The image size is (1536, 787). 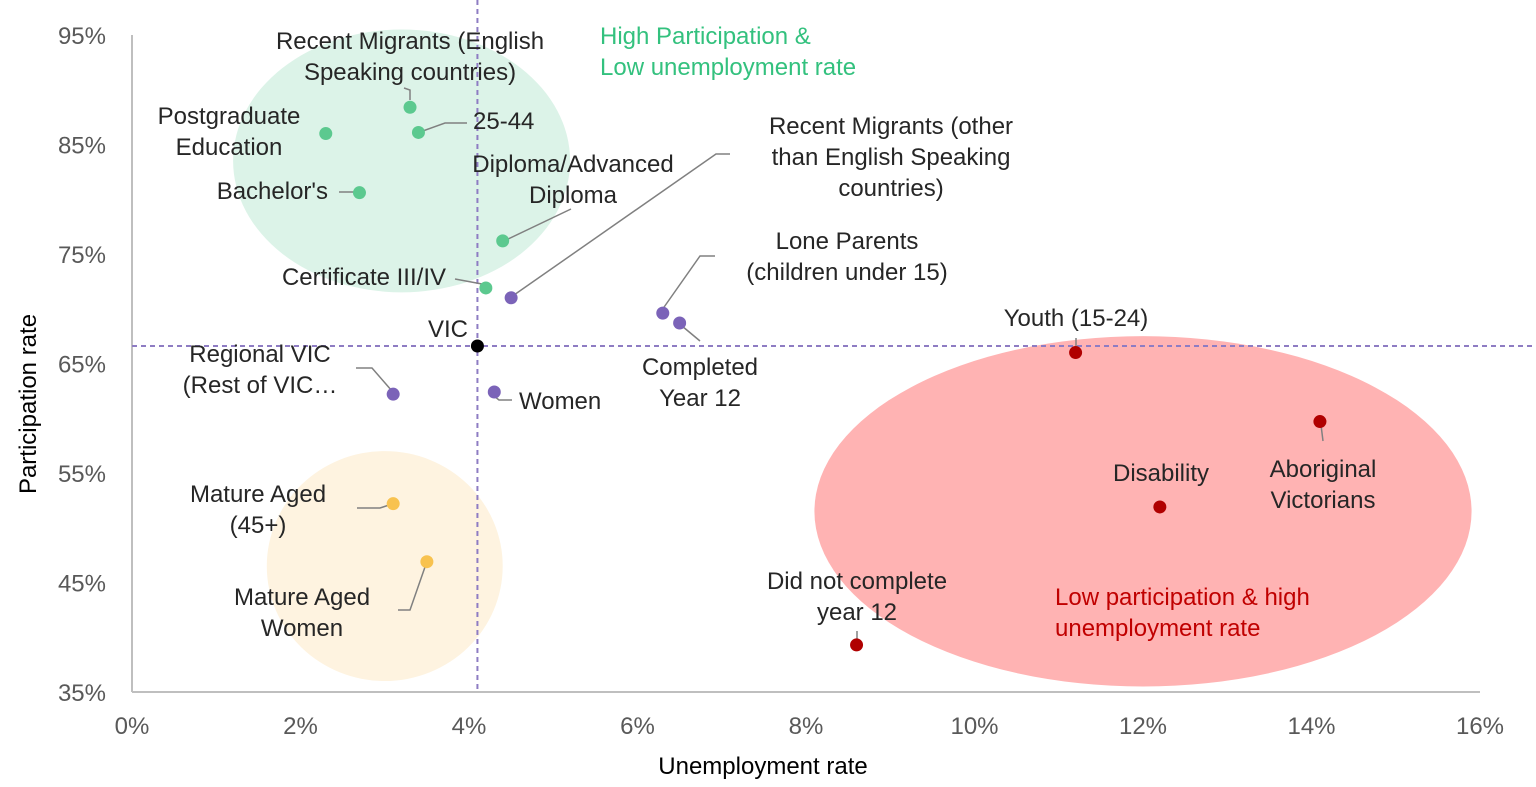 What do you see at coordinates (302, 613) in the screenshot?
I see `mature-aged-women-label: Mature Aged Women` at bounding box center [302, 613].